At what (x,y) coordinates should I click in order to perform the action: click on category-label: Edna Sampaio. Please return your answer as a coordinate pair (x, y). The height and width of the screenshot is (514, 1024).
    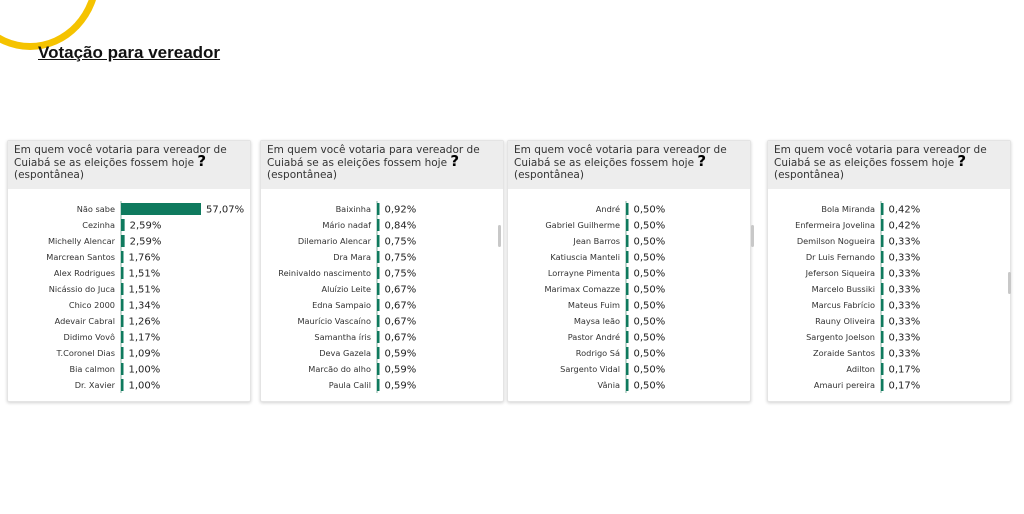
    Looking at the image, I should click on (341, 305).